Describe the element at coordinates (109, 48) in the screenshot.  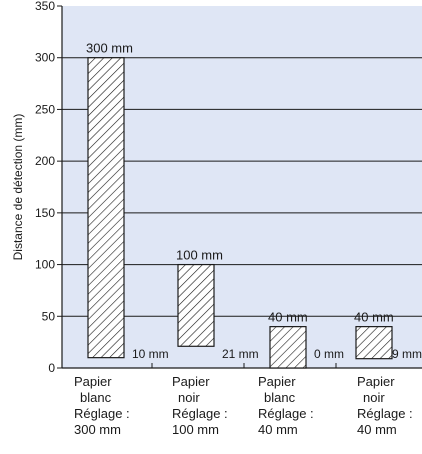
I see `bar-1-max-label: 300 mm` at that location.